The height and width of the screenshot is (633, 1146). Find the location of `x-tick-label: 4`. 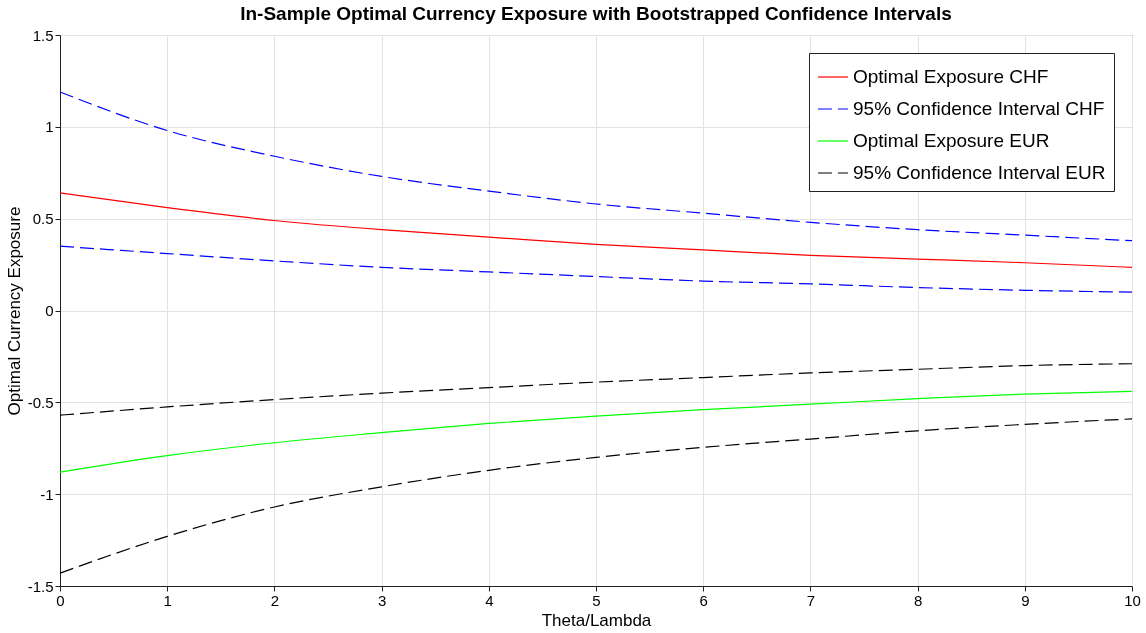

x-tick-label: 4 is located at coordinates (489, 600).